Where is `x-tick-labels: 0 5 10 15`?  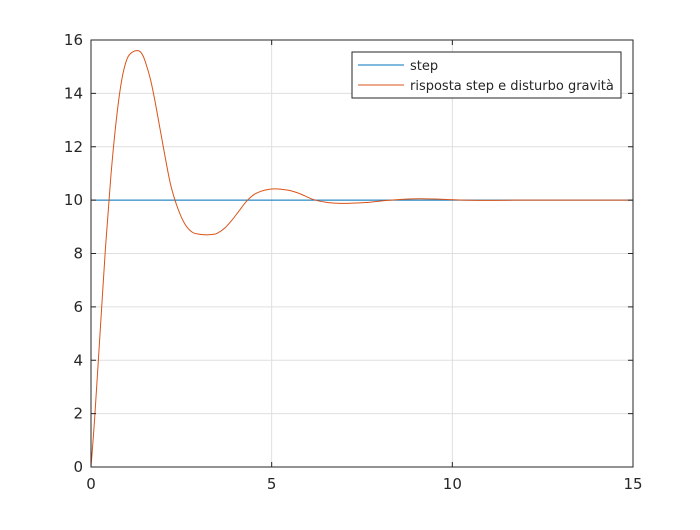
x-tick-labels: 0 5 10 15 is located at coordinates (364, 484).